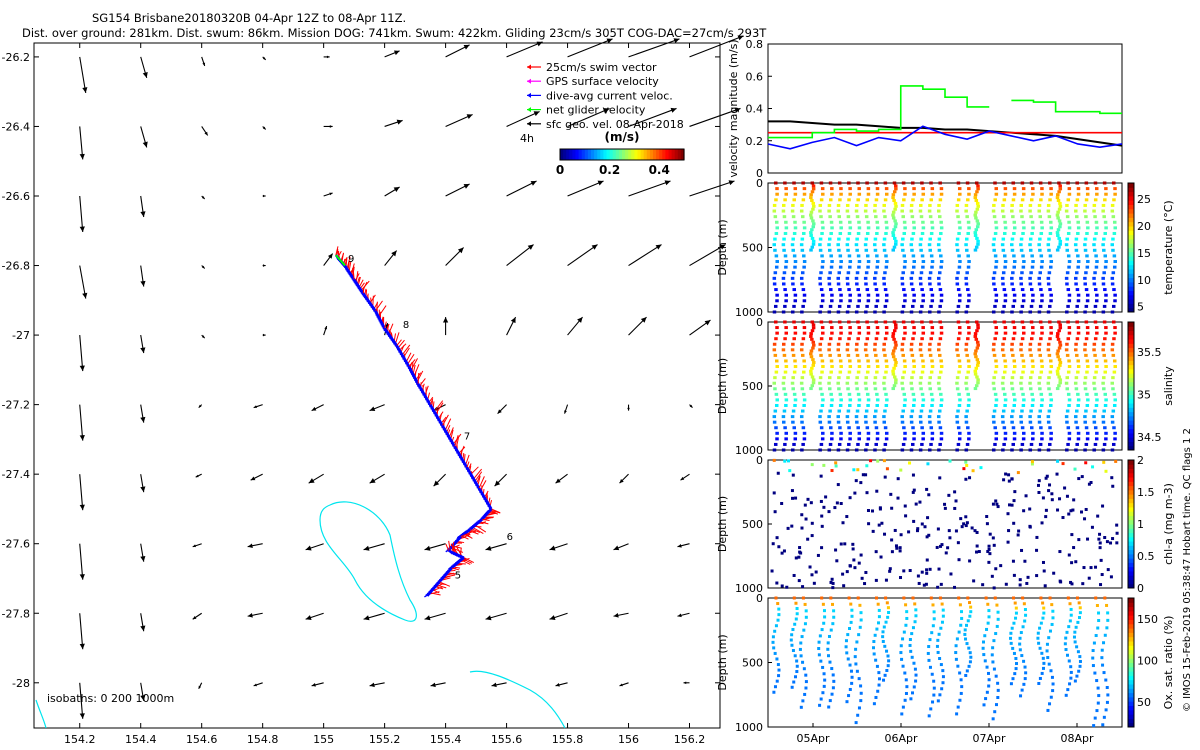 Image resolution: width=1200 pixels, height=750 pixels. What do you see at coordinates (16, 196) in the screenshot?
I see `map-ytick-label: -26.6` at bounding box center [16, 196].